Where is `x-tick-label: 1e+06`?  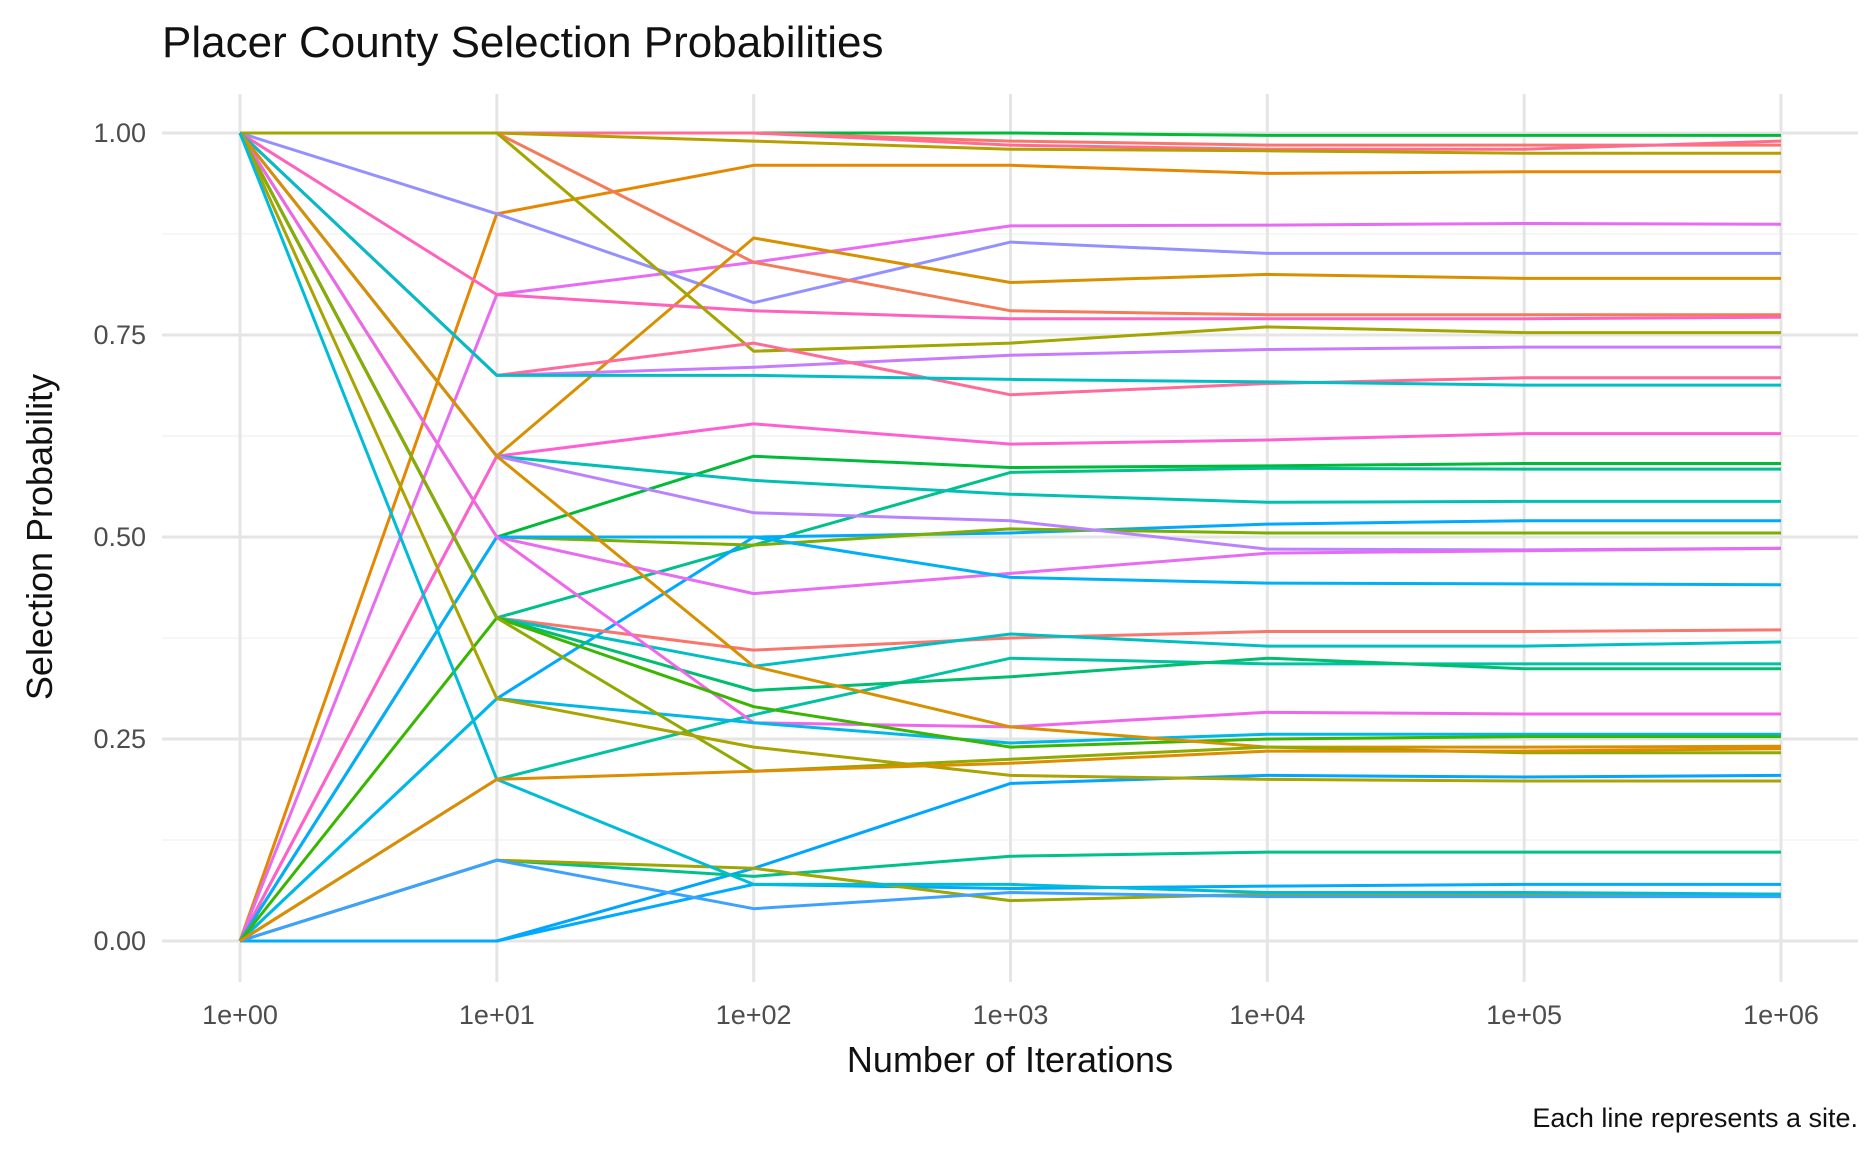
x-tick-label: 1e+06 is located at coordinates (1781, 1015).